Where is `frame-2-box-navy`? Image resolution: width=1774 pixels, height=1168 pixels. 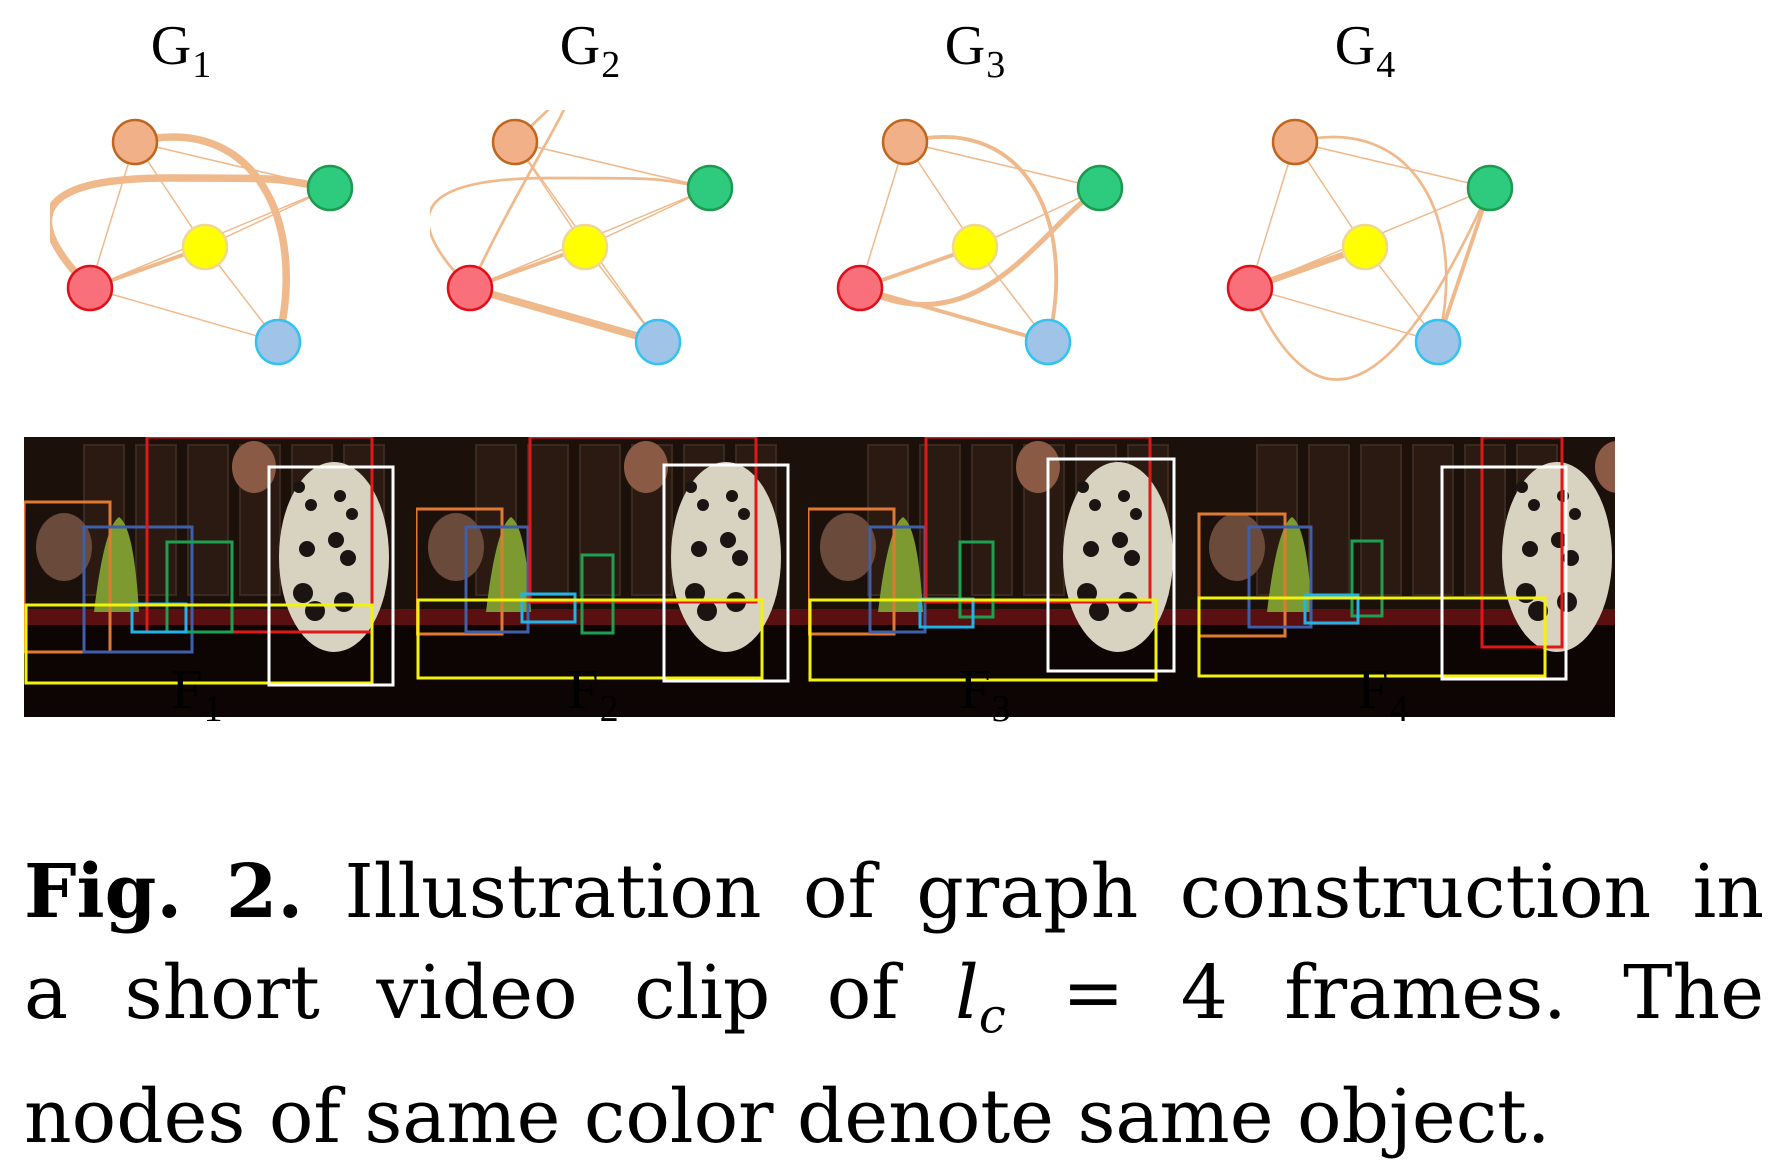
frame-2-box-navy is located at coordinates (497, 579).